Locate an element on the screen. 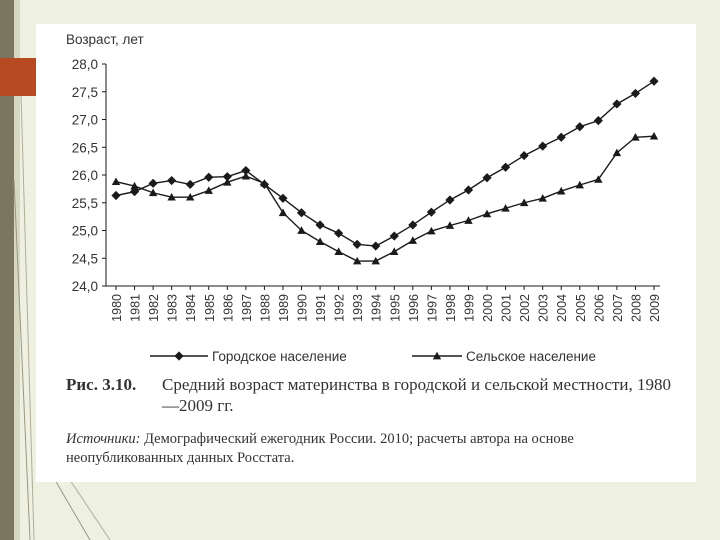  legend-rural-label: Сельское население is located at coordinates (531, 356).